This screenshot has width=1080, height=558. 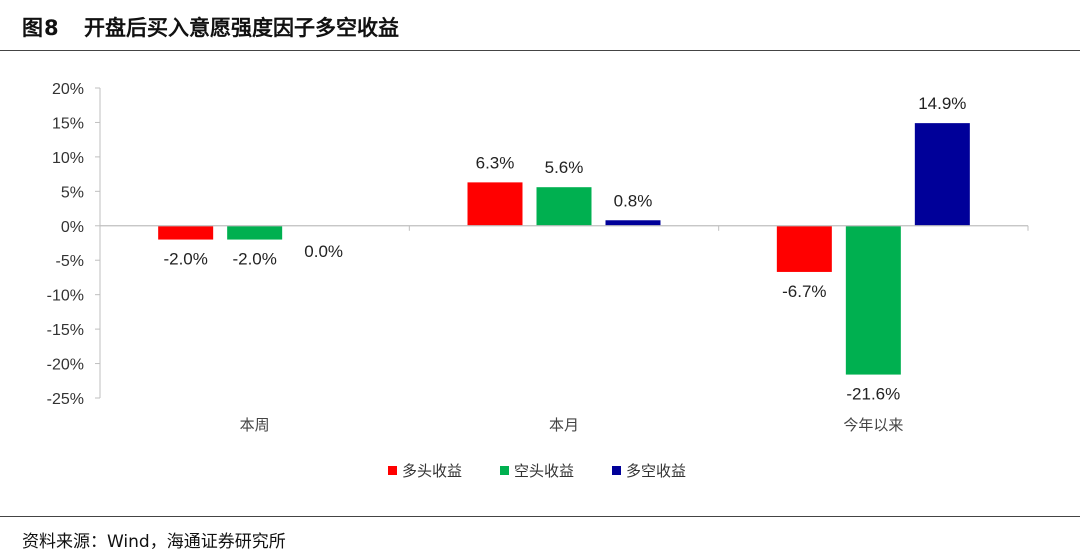 I want to click on y-tick-label: -5%, so click(x=70, y=261).